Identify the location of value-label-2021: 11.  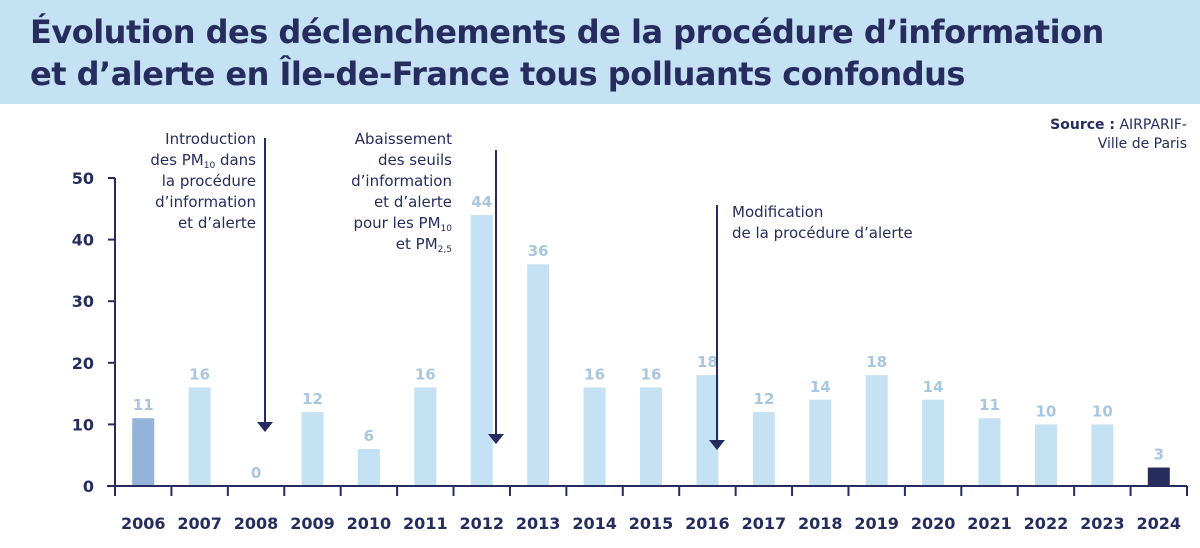
(989, 405).